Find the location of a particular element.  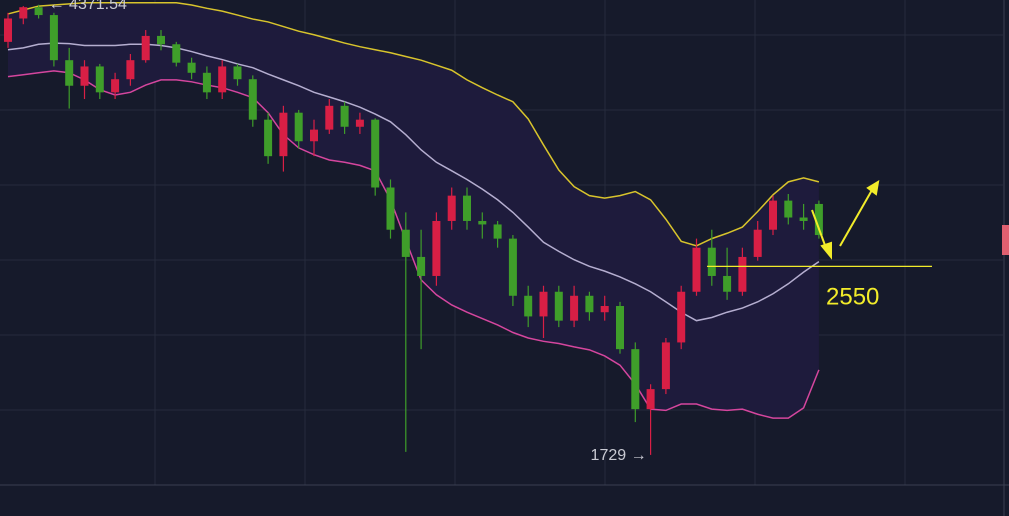

level-label: 2550 is located at coordinates (852, 297).